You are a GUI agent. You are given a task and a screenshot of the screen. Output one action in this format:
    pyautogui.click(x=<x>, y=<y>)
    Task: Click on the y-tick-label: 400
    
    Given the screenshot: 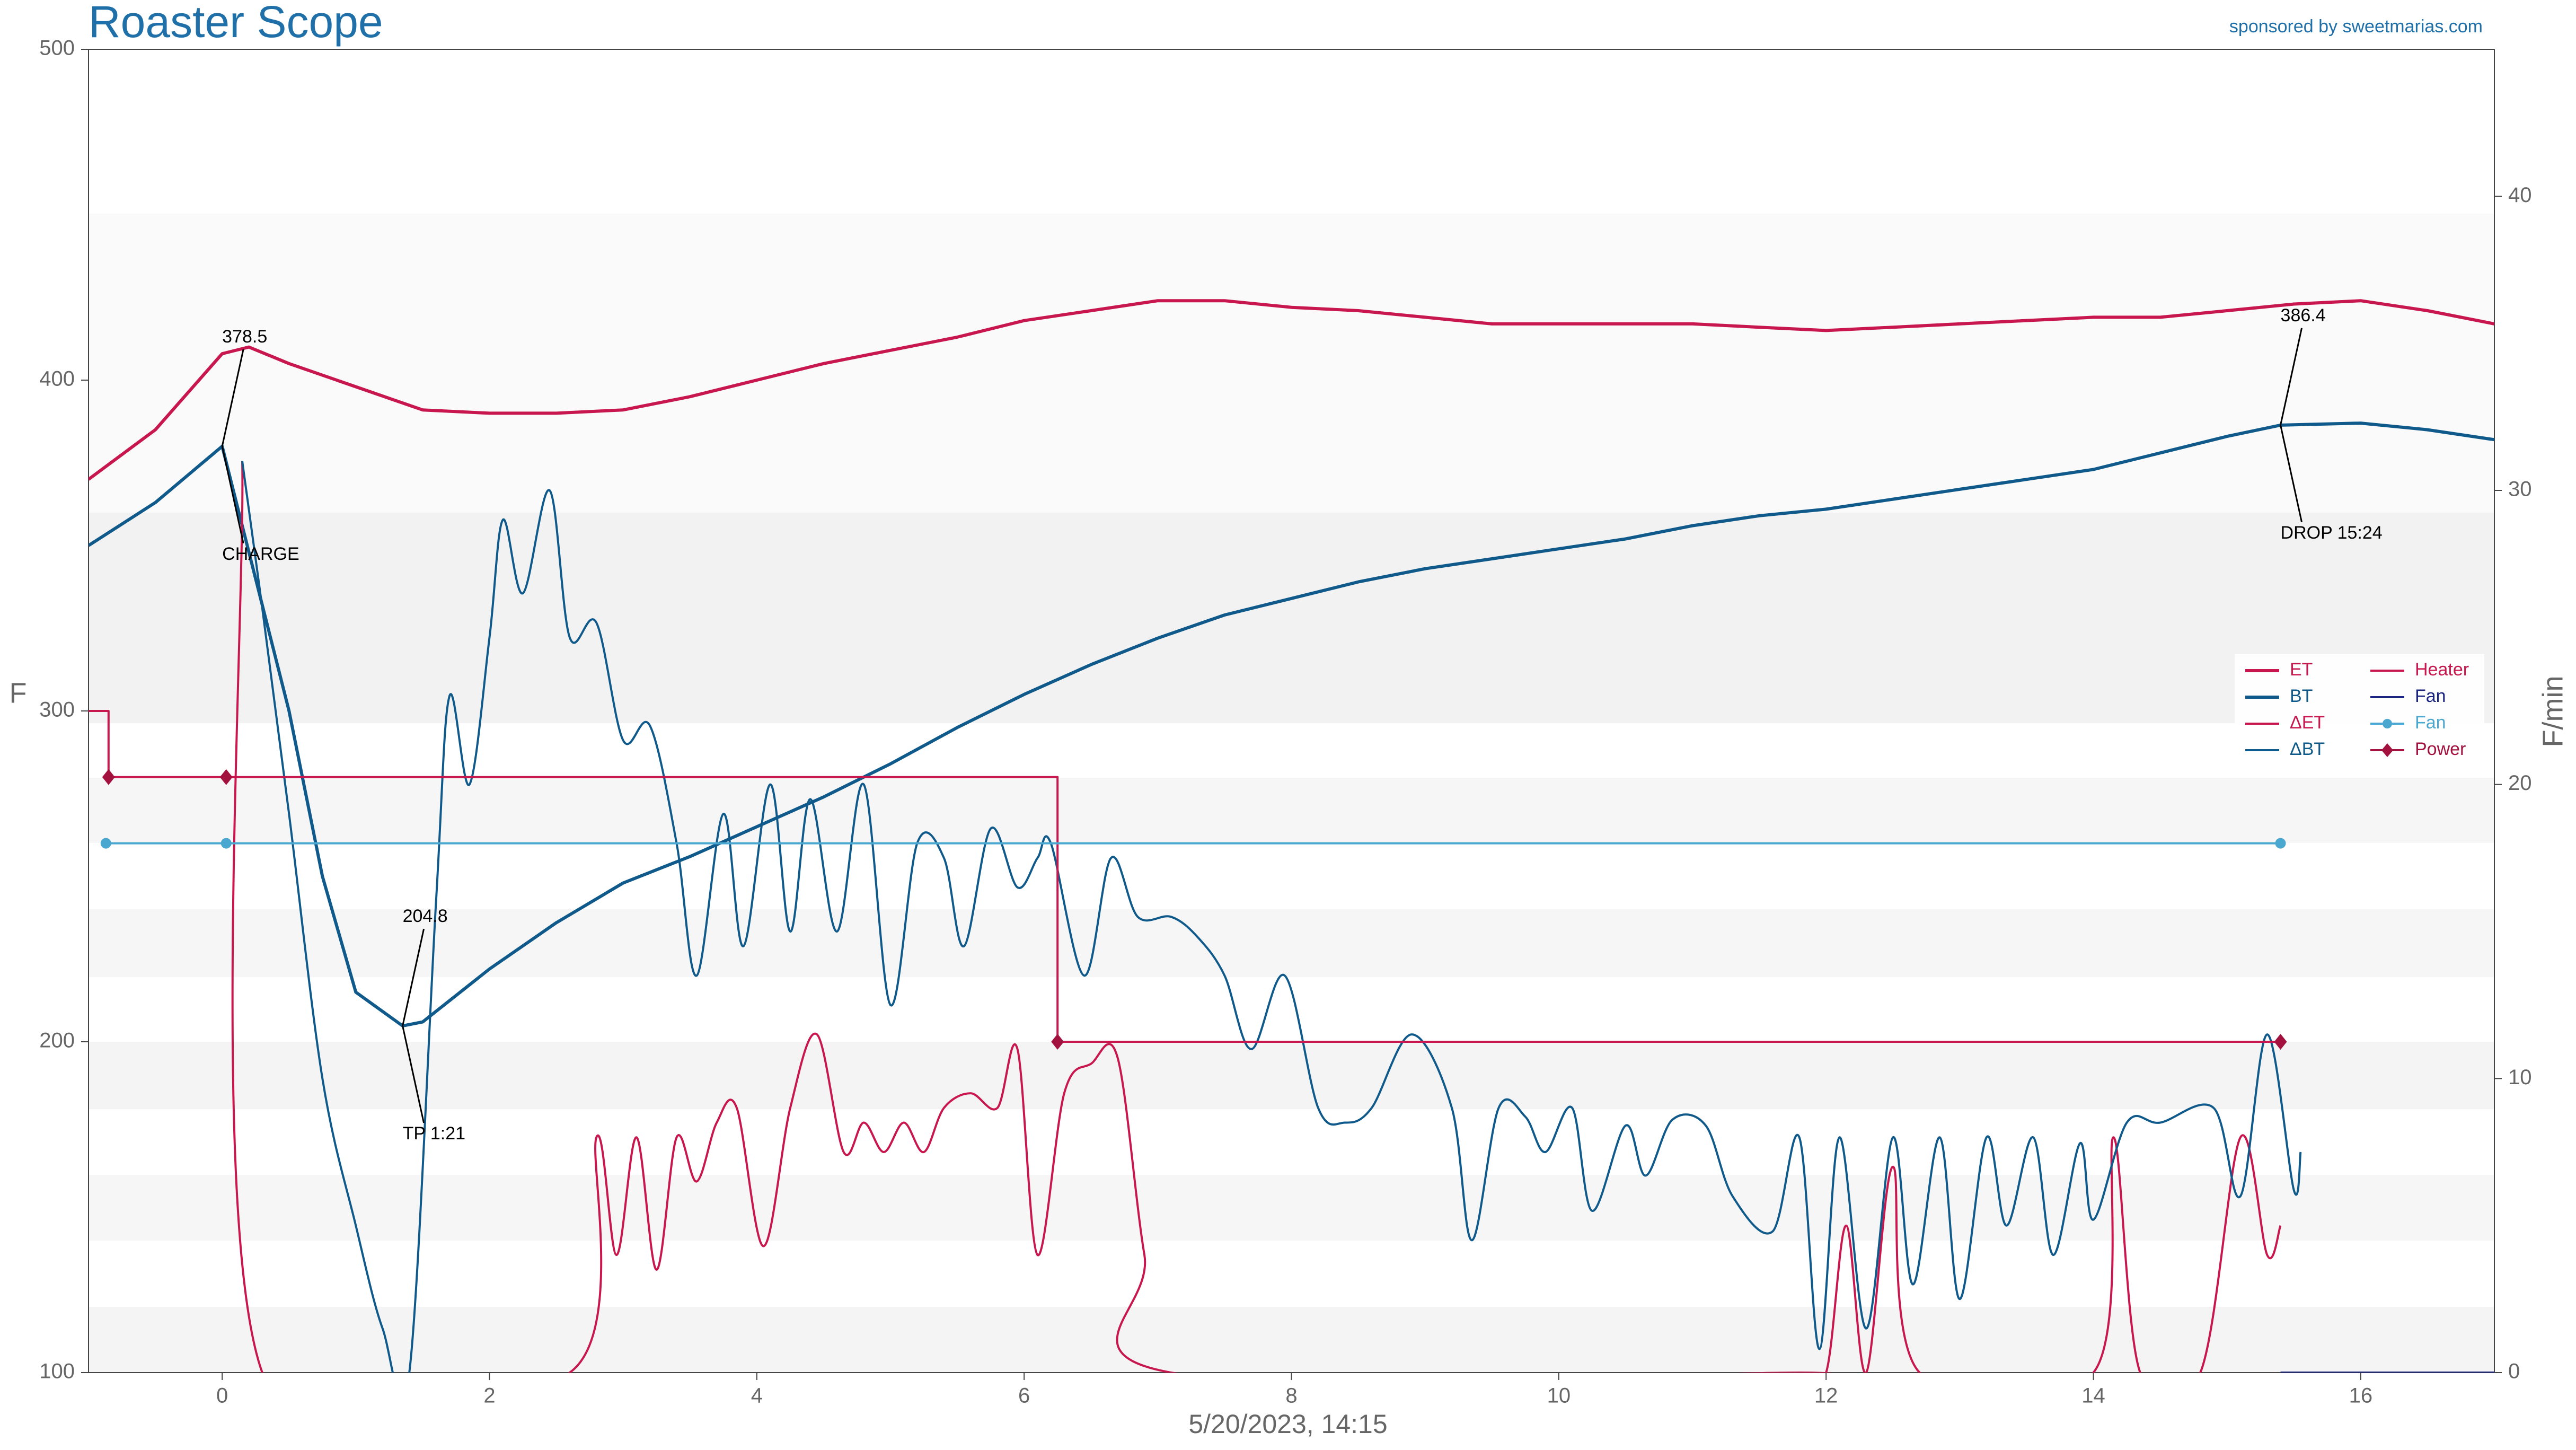 What is the action you would take?
    pyautogui.click(x=57, y=379)
    